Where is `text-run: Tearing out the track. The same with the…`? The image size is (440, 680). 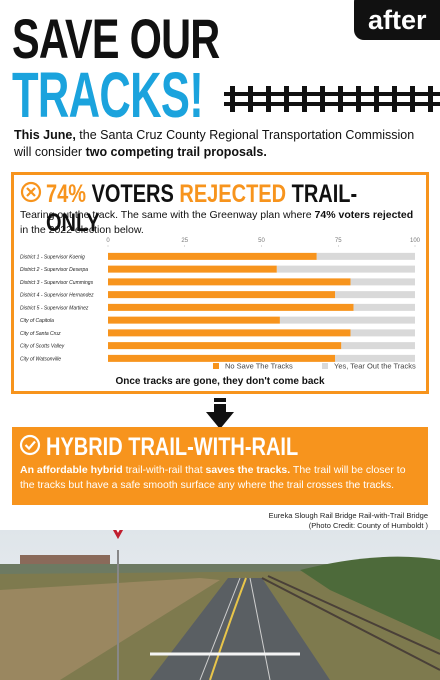
text-run: Tearing out the track. The same with the… is located at coordinates (167, 215).